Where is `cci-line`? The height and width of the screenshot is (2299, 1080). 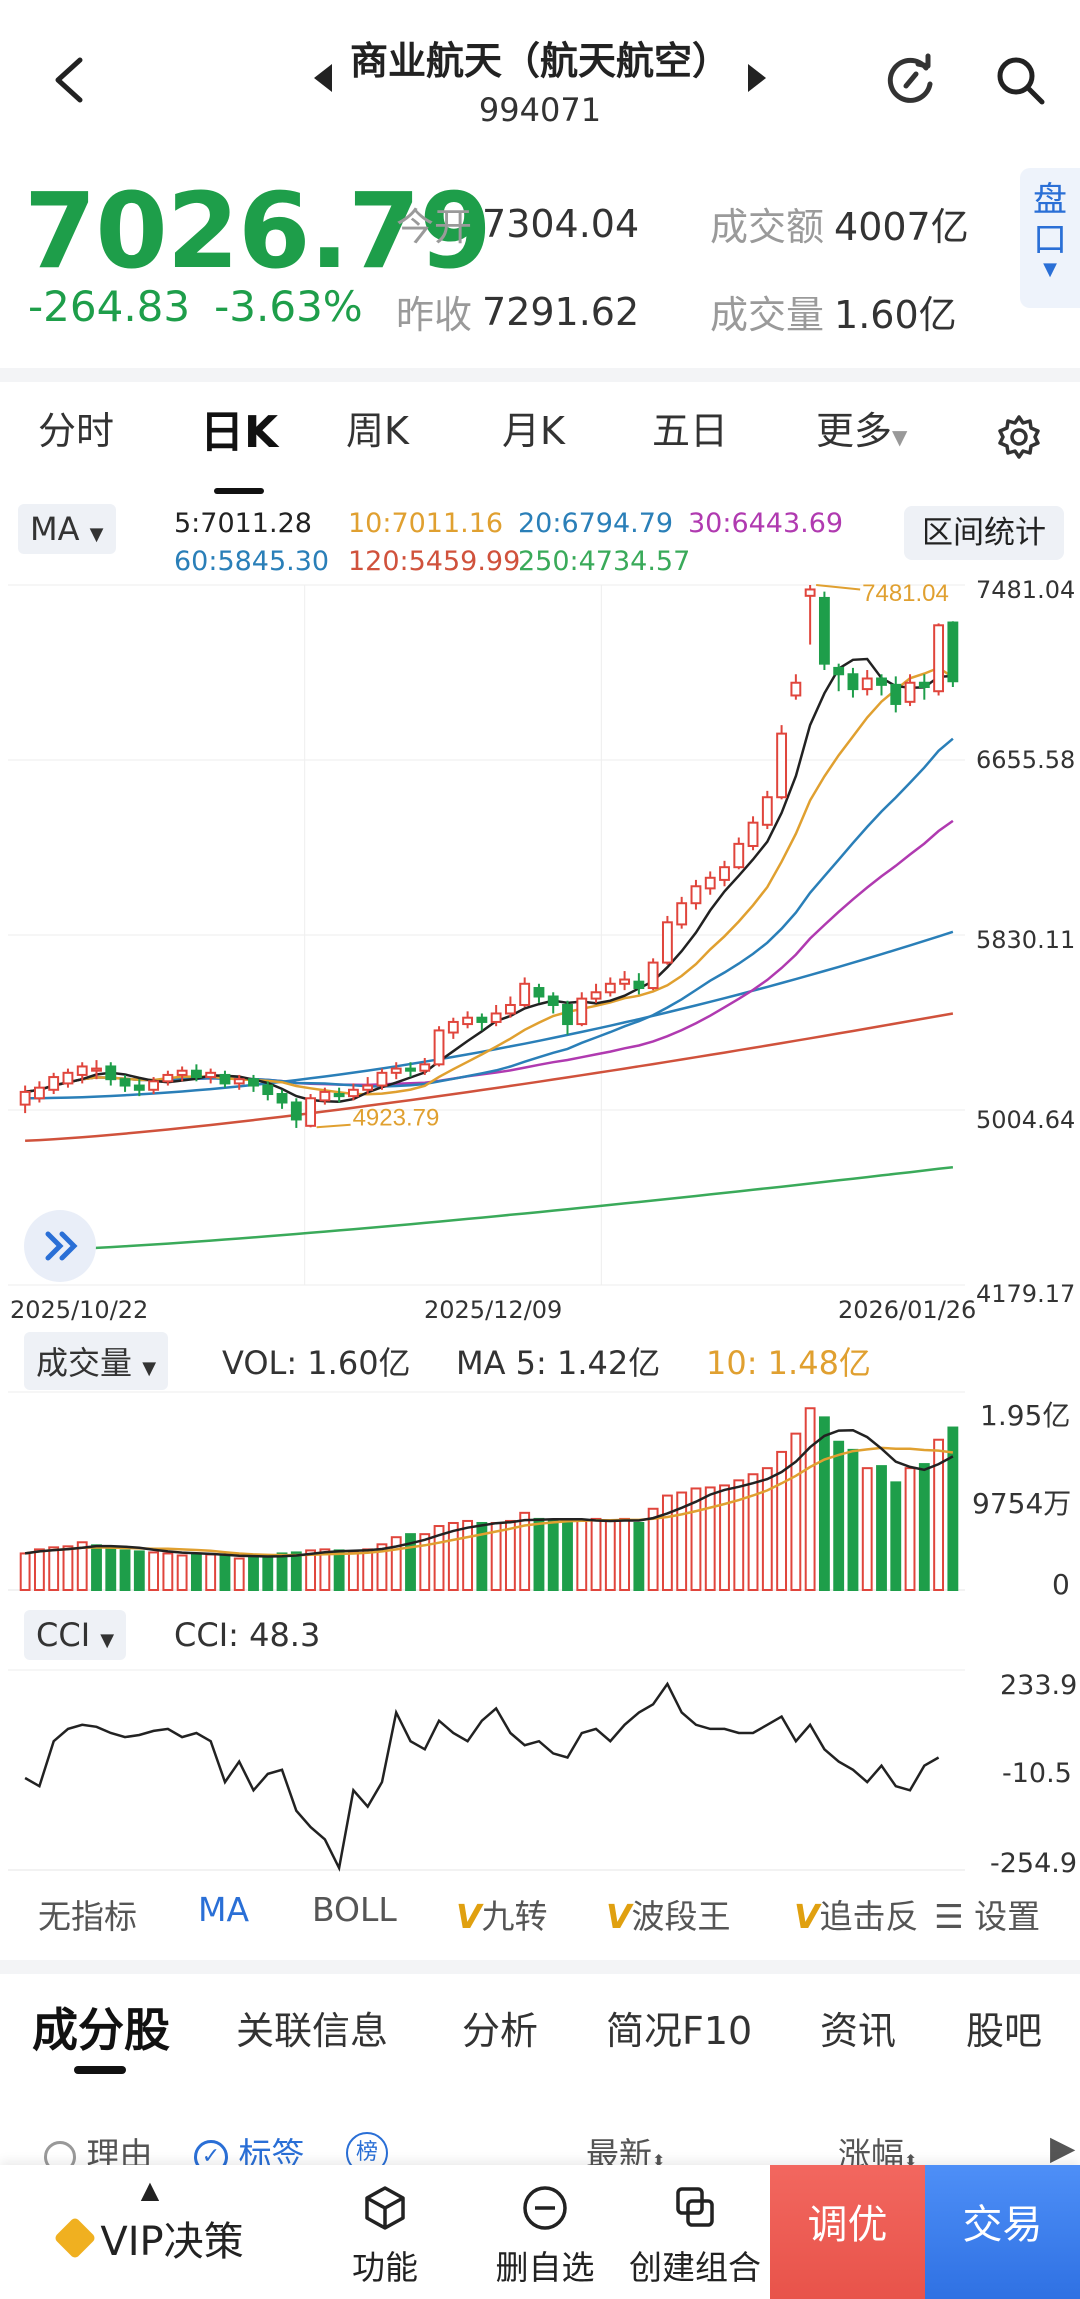
cci-line is located at coordinates (482, 1776).